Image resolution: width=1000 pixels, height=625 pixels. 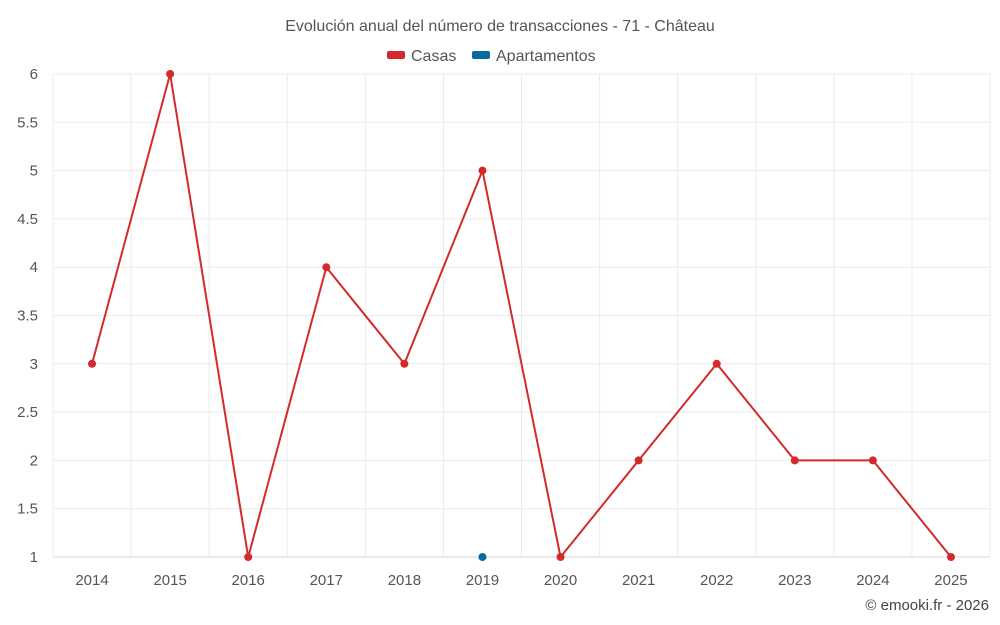 I want to click on y-axis-ticks: 1 1.5 2 2.5 3 3.5 4 4.5 5 5.5 6, so click(x=27, y=316).